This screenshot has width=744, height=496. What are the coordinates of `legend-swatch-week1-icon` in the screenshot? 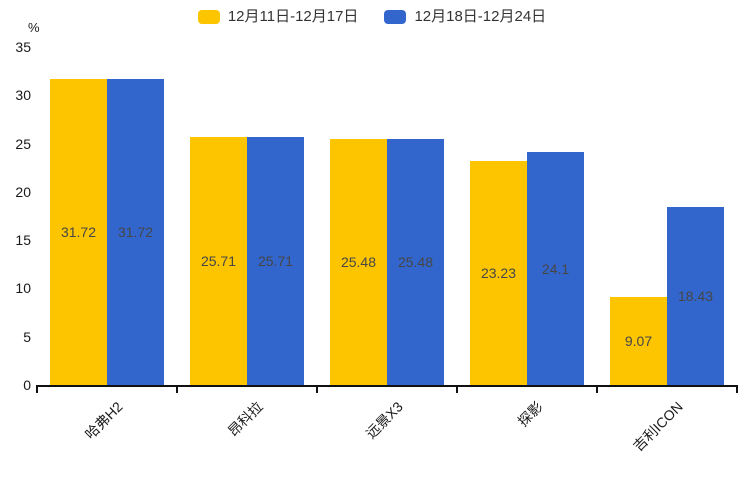 It's located at (208, 17).